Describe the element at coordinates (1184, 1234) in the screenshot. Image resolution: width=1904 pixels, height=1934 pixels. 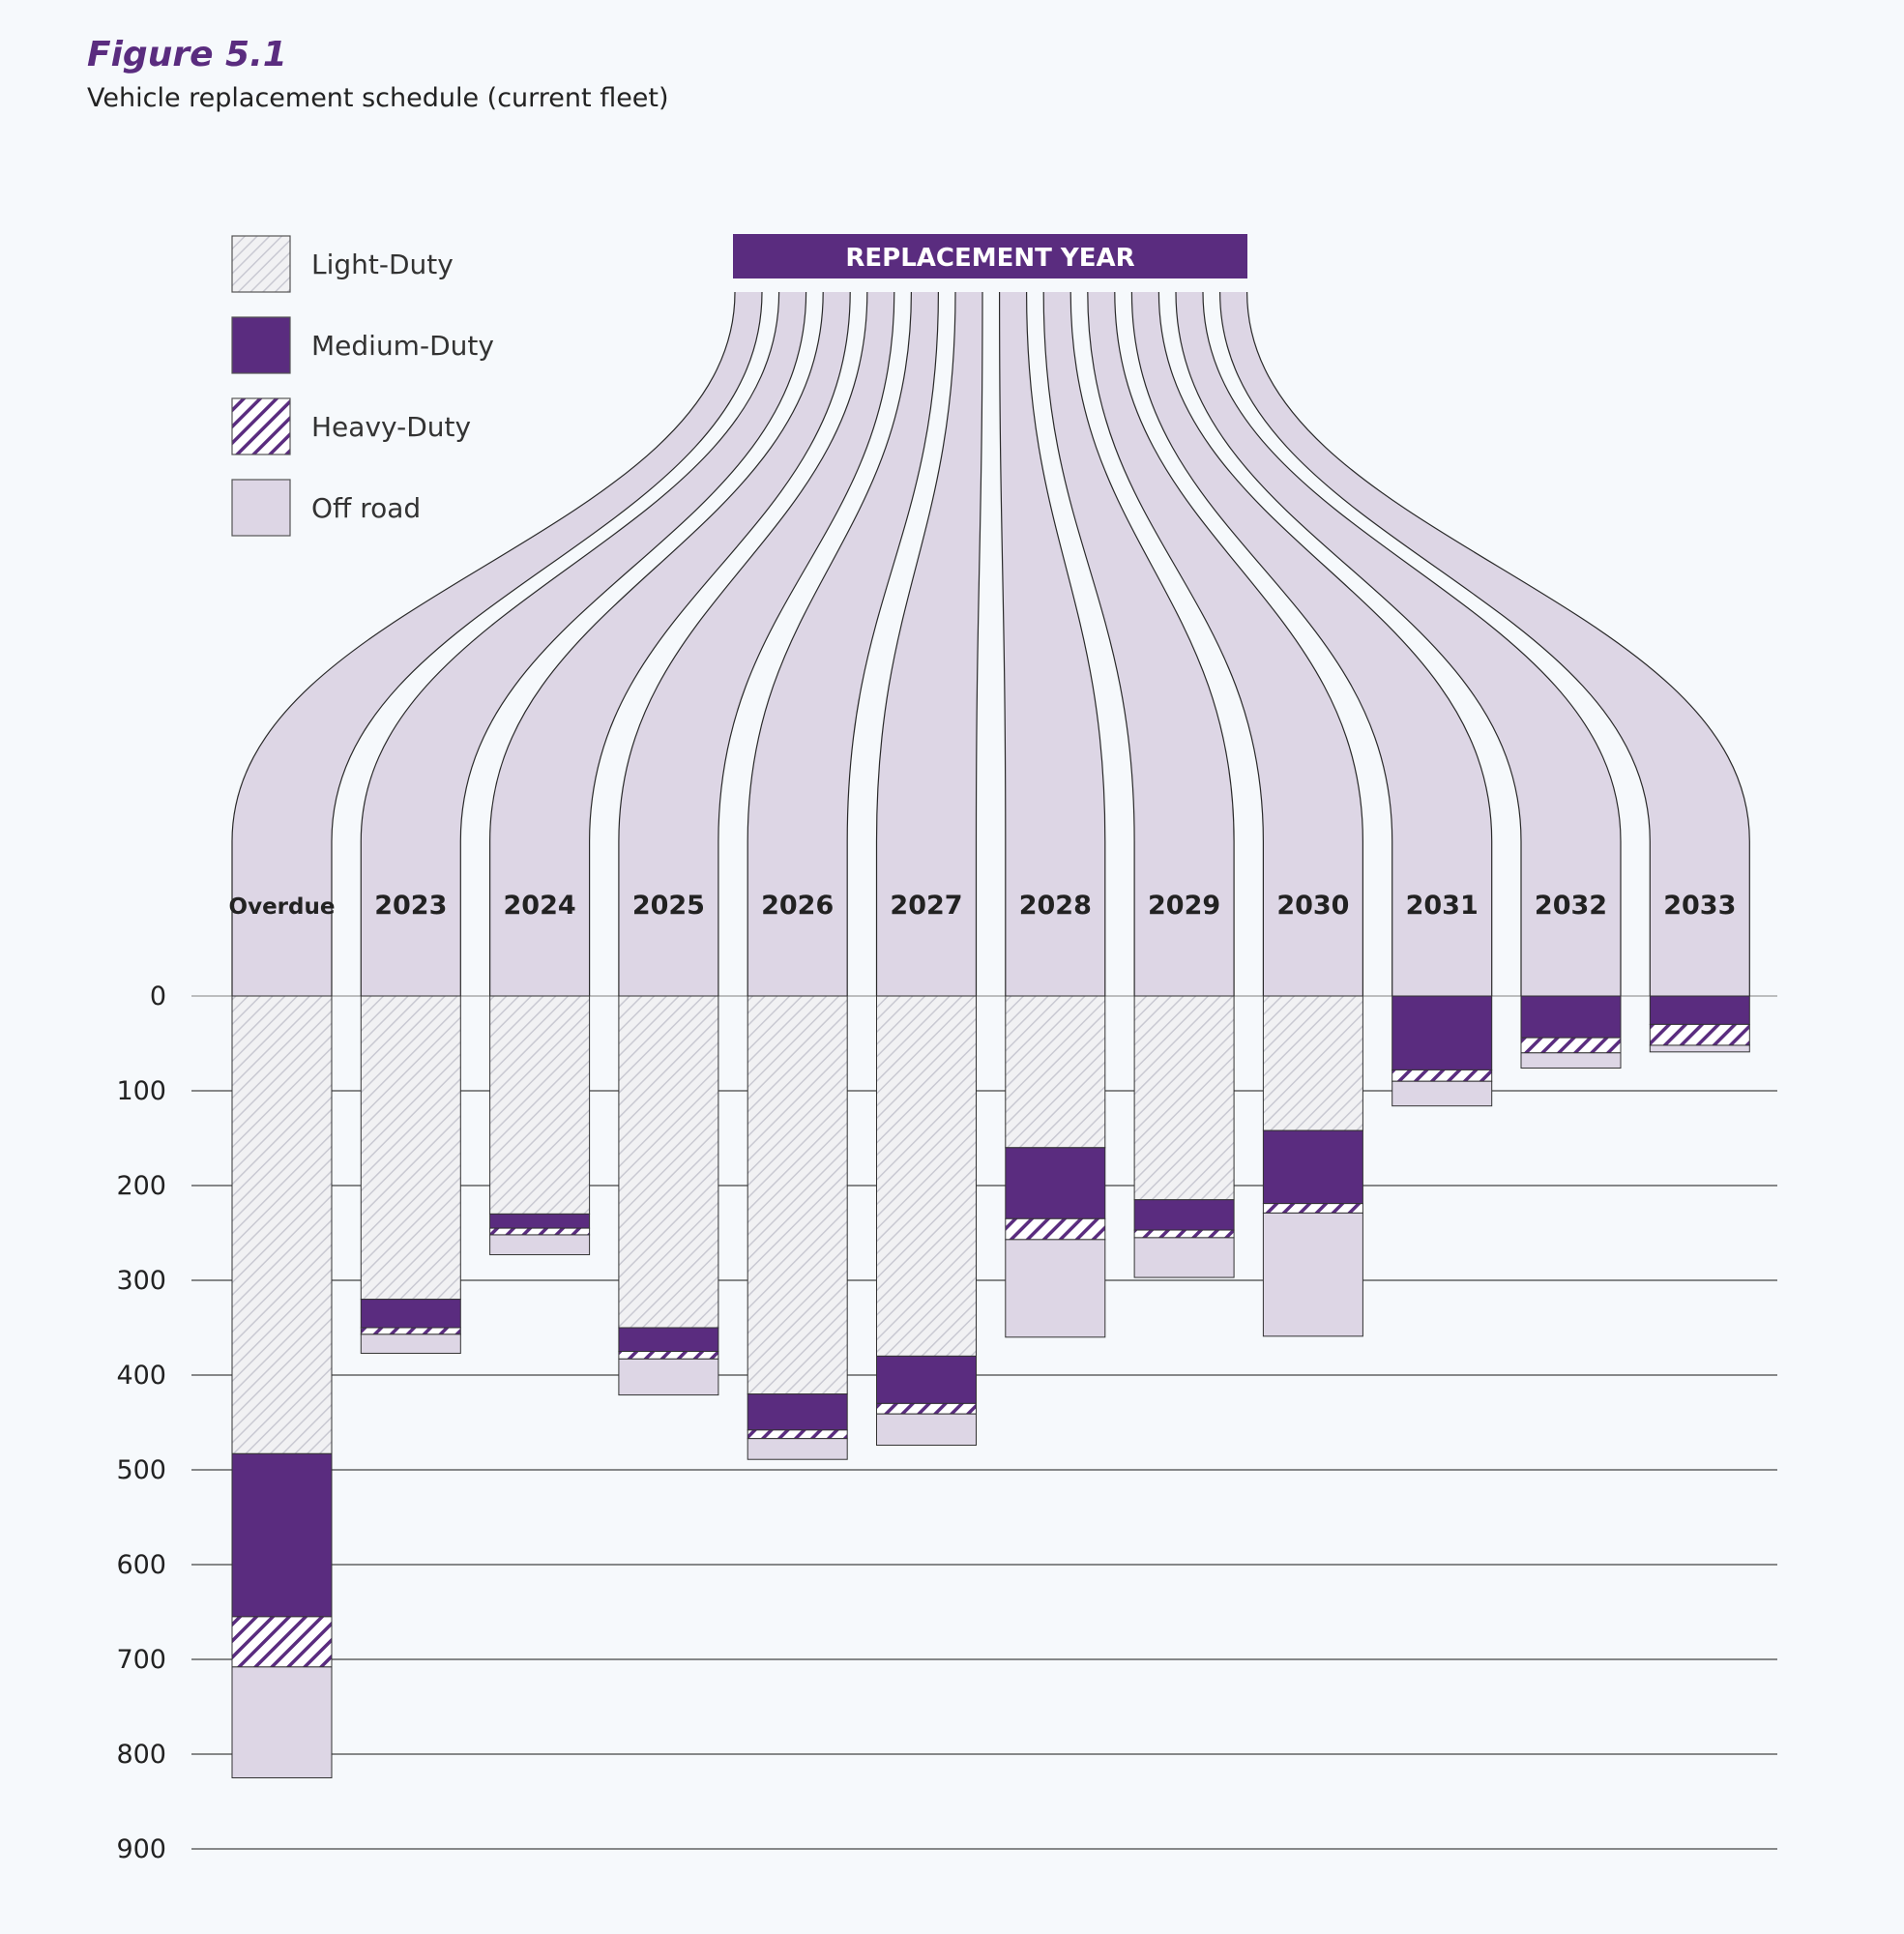
I see `bar-2029-heavy-duty` at that location.